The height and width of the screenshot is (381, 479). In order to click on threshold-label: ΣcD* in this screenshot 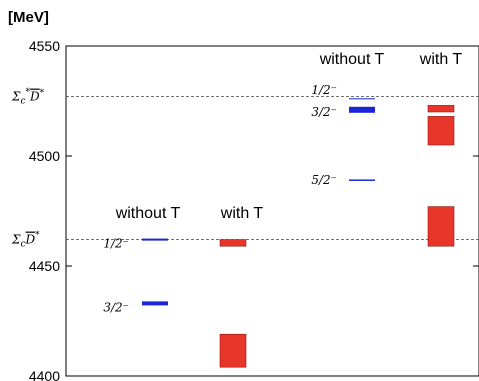, I will do `click(25, 240)`.